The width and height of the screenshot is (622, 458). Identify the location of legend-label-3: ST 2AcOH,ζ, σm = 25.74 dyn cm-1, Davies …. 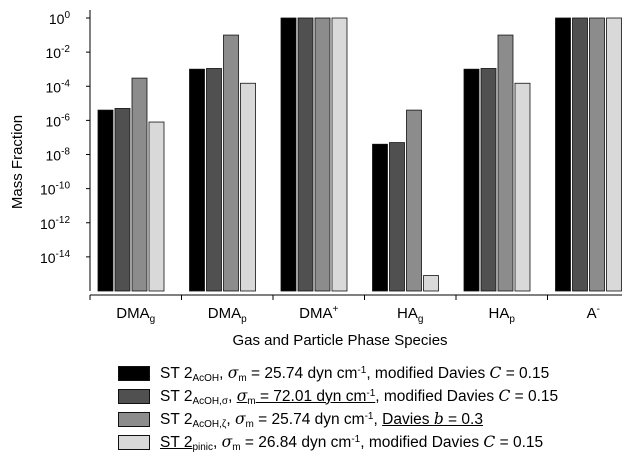
(321, 419).